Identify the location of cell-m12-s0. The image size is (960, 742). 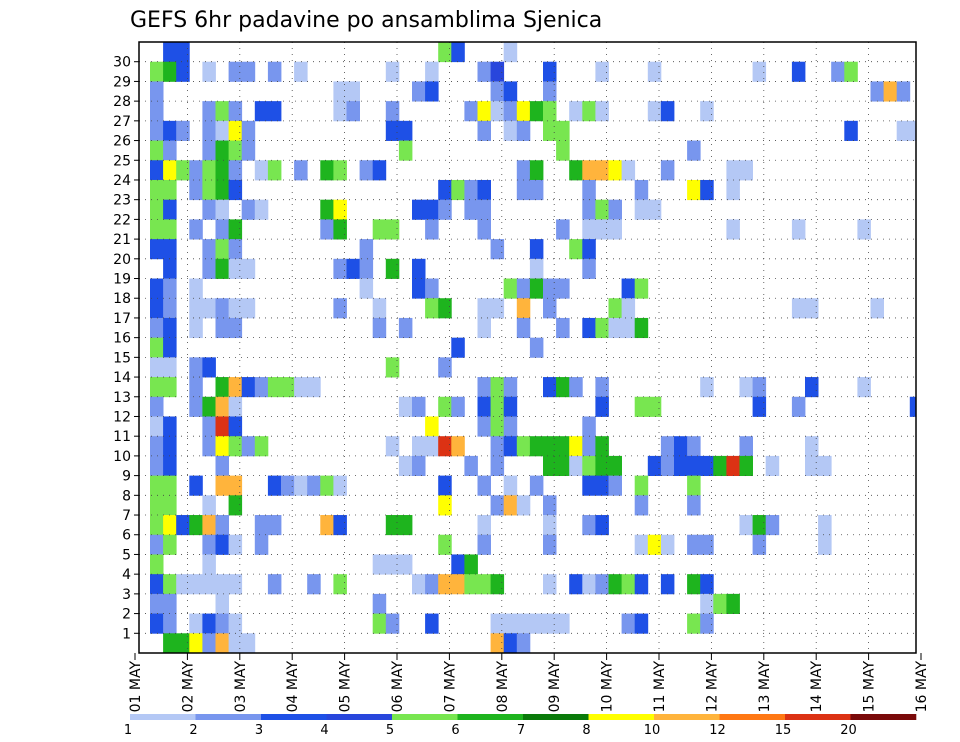
(157, 406).